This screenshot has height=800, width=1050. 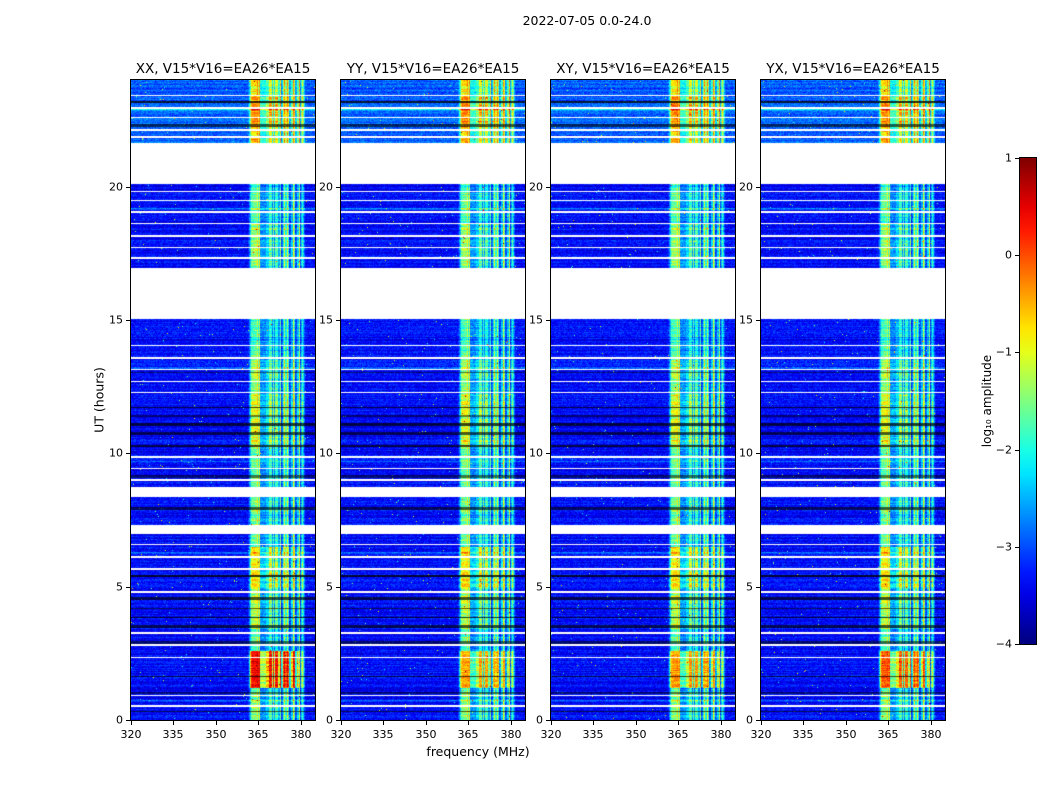 What do you see at coordinates (853, 69) in the screenshot?
I see `panel-title-YX: YX, V15*V16=EA26*EA15` at bounding box center [853, 69].